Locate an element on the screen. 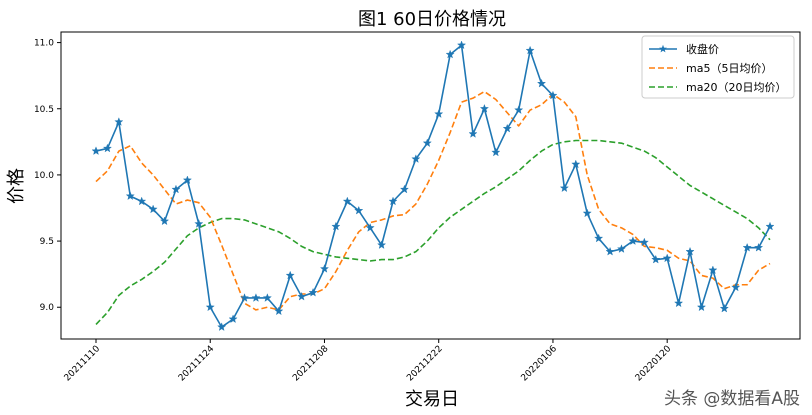  legend-label-2: ma20（20日均价） is located at coordinates (736, 87).